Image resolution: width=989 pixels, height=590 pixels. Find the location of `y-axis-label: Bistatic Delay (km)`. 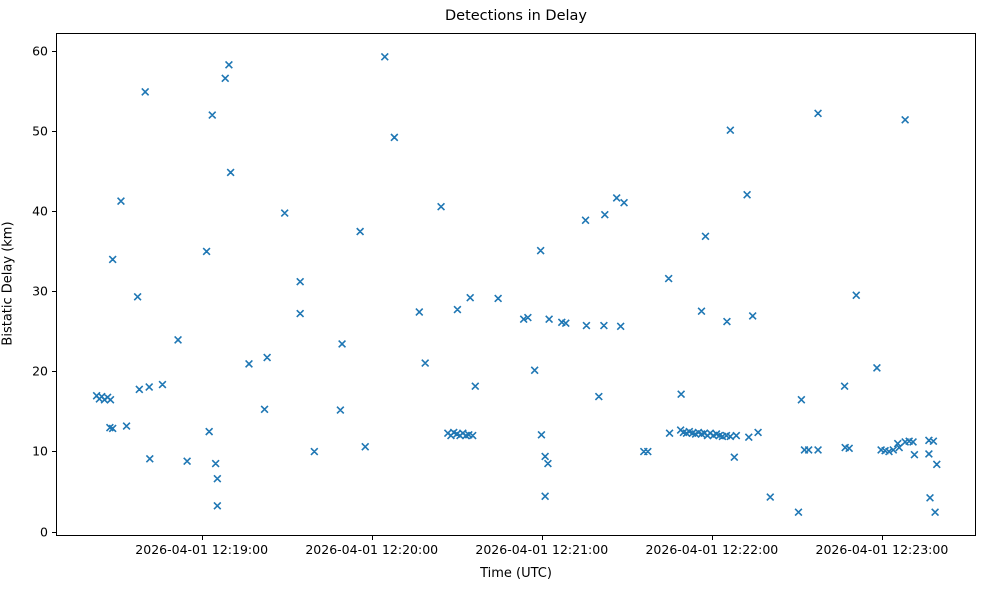

y-axis-label: Bistatic Delay (km) is located at coordinates (8, 283).